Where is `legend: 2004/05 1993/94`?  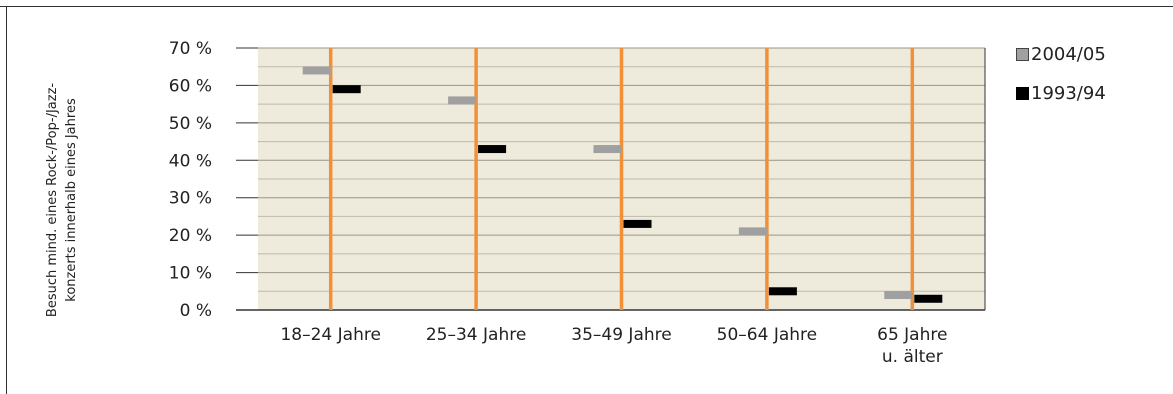
legend: 2004/05 1993/94 is located at coordinates (1061, 83).